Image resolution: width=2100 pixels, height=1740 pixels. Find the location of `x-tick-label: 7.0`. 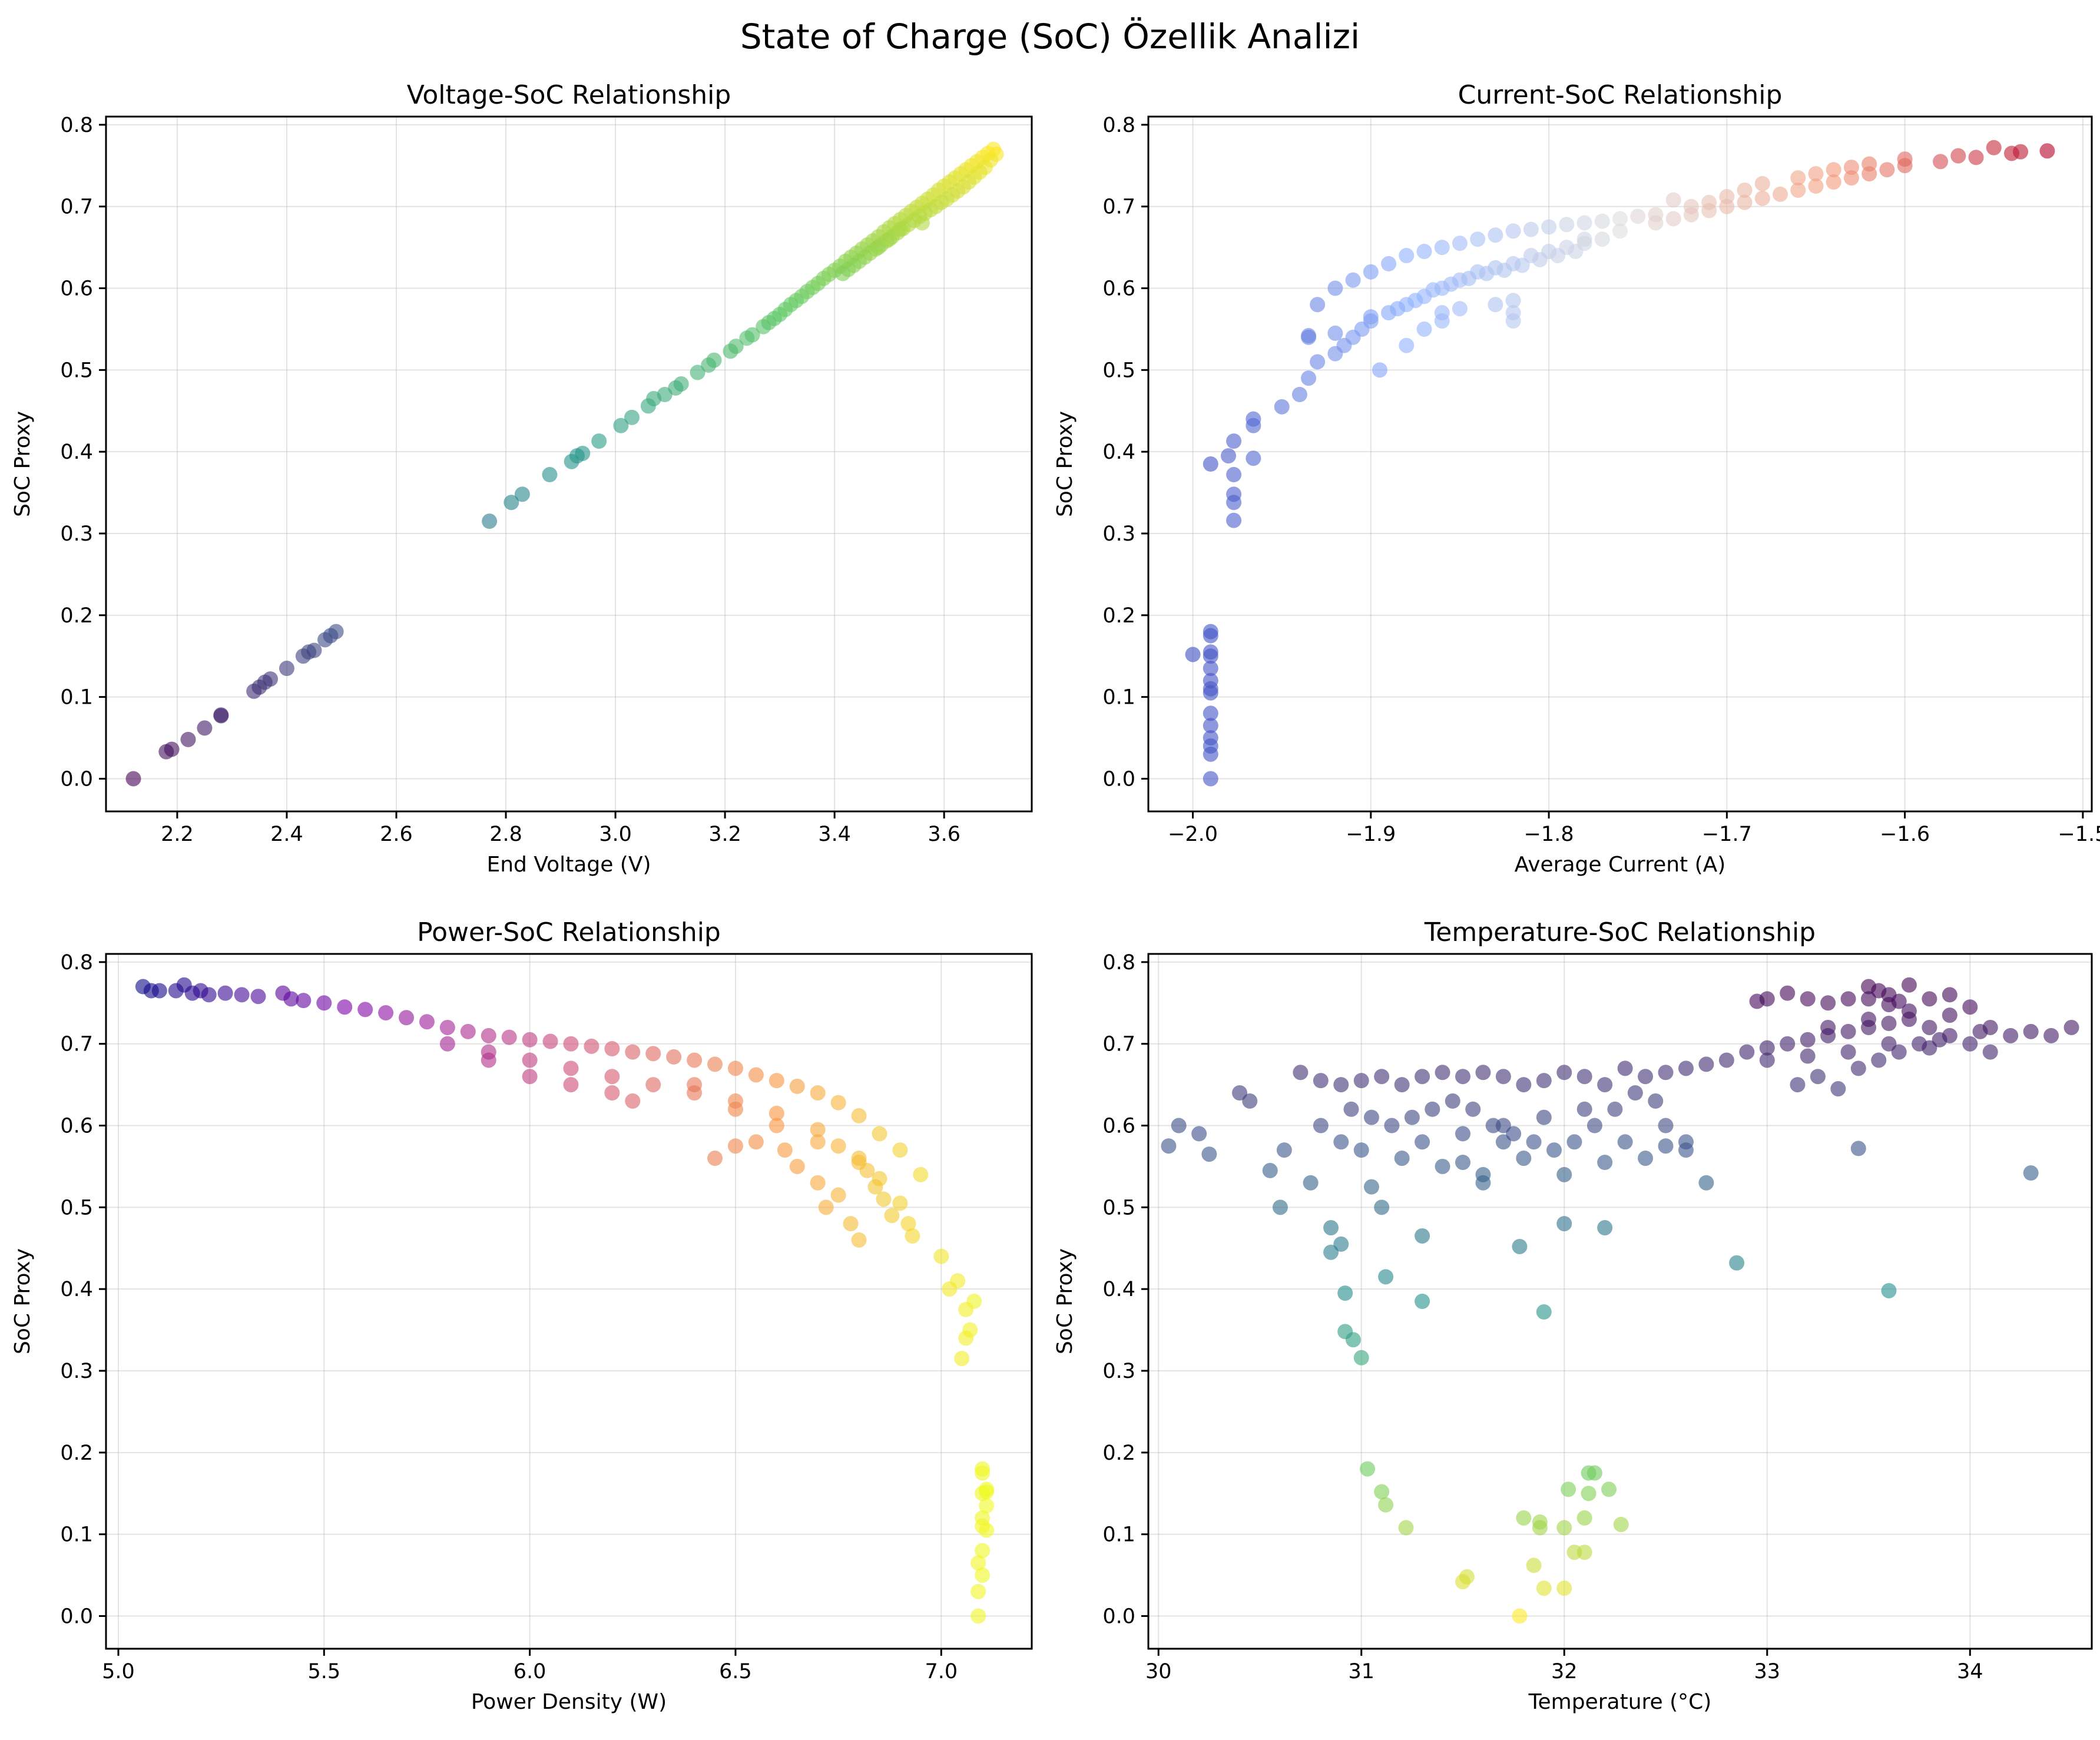

x-tick-label: 7.0 is located at coordinates (942, 1671).